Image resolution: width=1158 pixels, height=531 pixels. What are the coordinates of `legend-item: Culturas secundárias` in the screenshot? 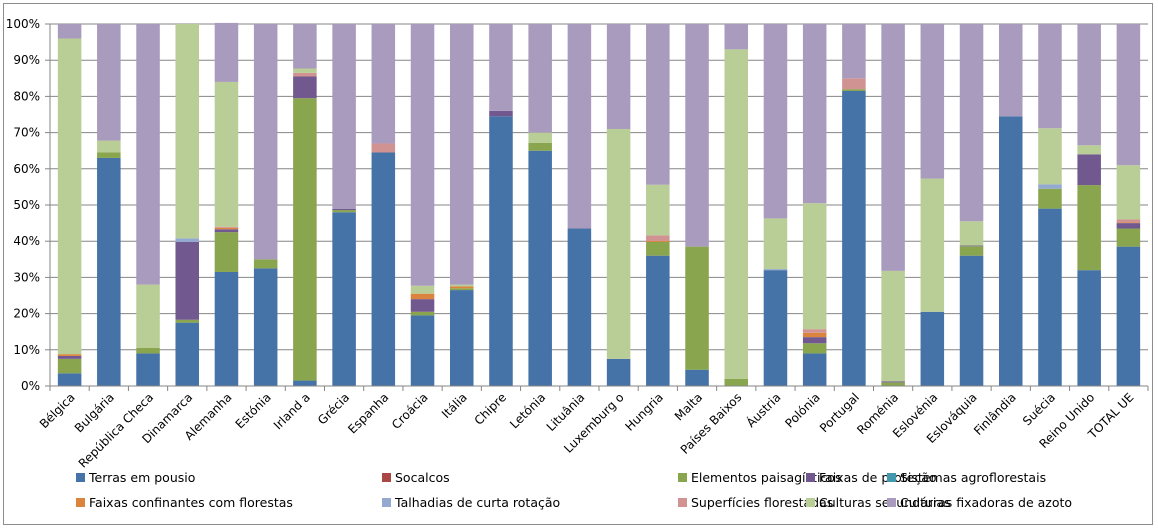 It's located at (878, 502).